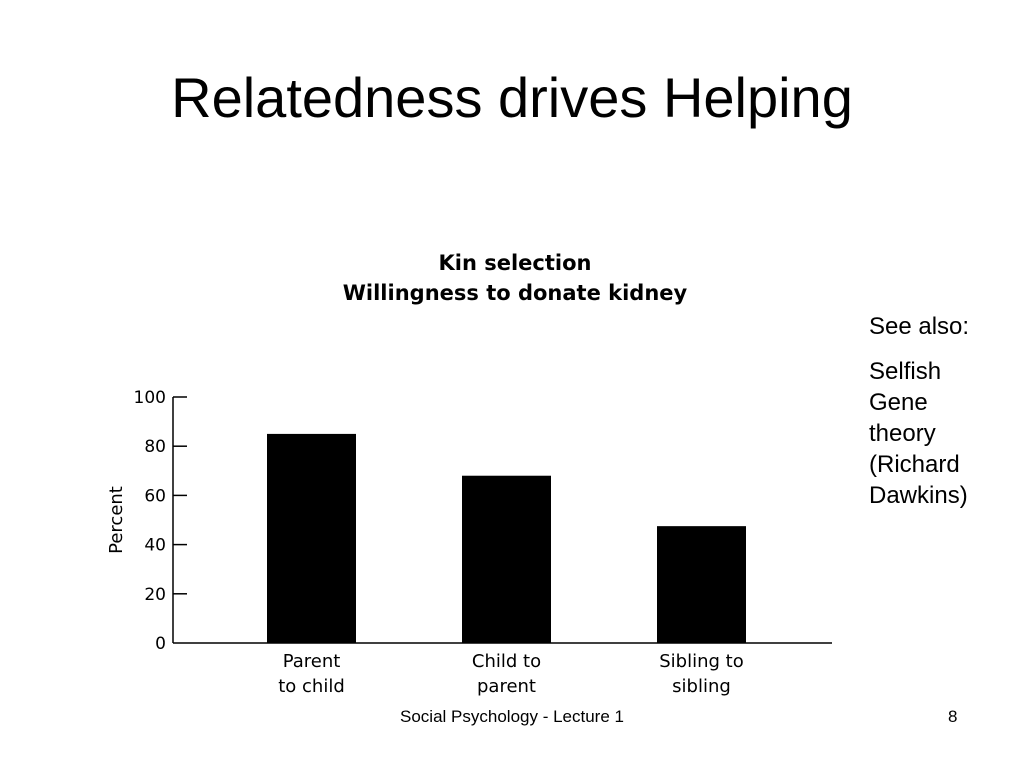 Image resolution: width=1024 pixels, height=768 pixels. I want to click on y-tick-label: 40, so click(155, 546).